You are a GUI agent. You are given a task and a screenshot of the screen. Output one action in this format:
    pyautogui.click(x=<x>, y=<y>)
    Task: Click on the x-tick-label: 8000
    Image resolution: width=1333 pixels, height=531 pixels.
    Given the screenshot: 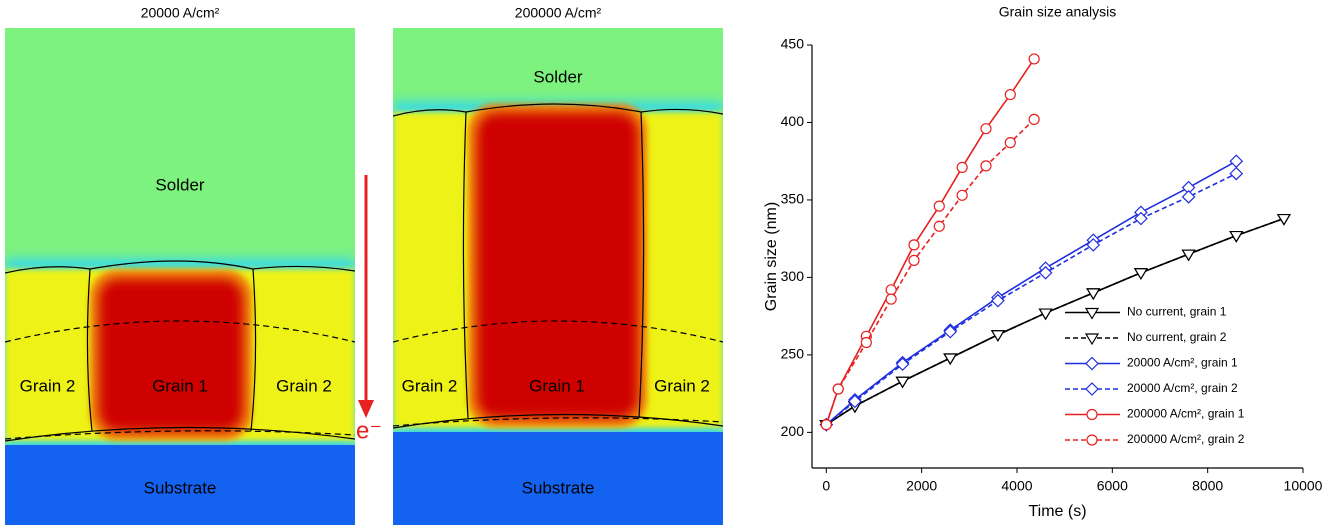 What is the action you would take?
    pyautogui.click(x=1207, y=486)
    